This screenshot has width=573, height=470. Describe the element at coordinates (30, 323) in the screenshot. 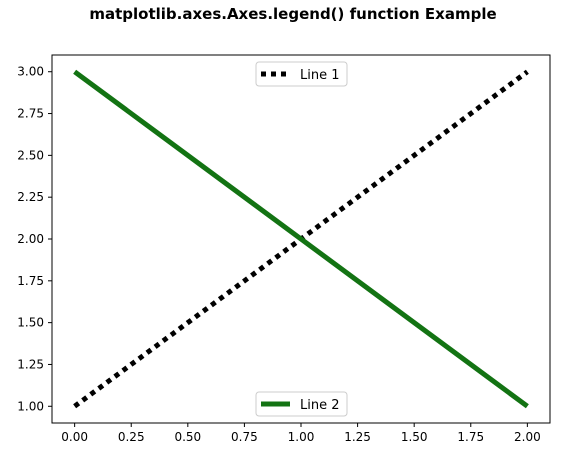

I see `y-tick-label: 1.50` at that location.